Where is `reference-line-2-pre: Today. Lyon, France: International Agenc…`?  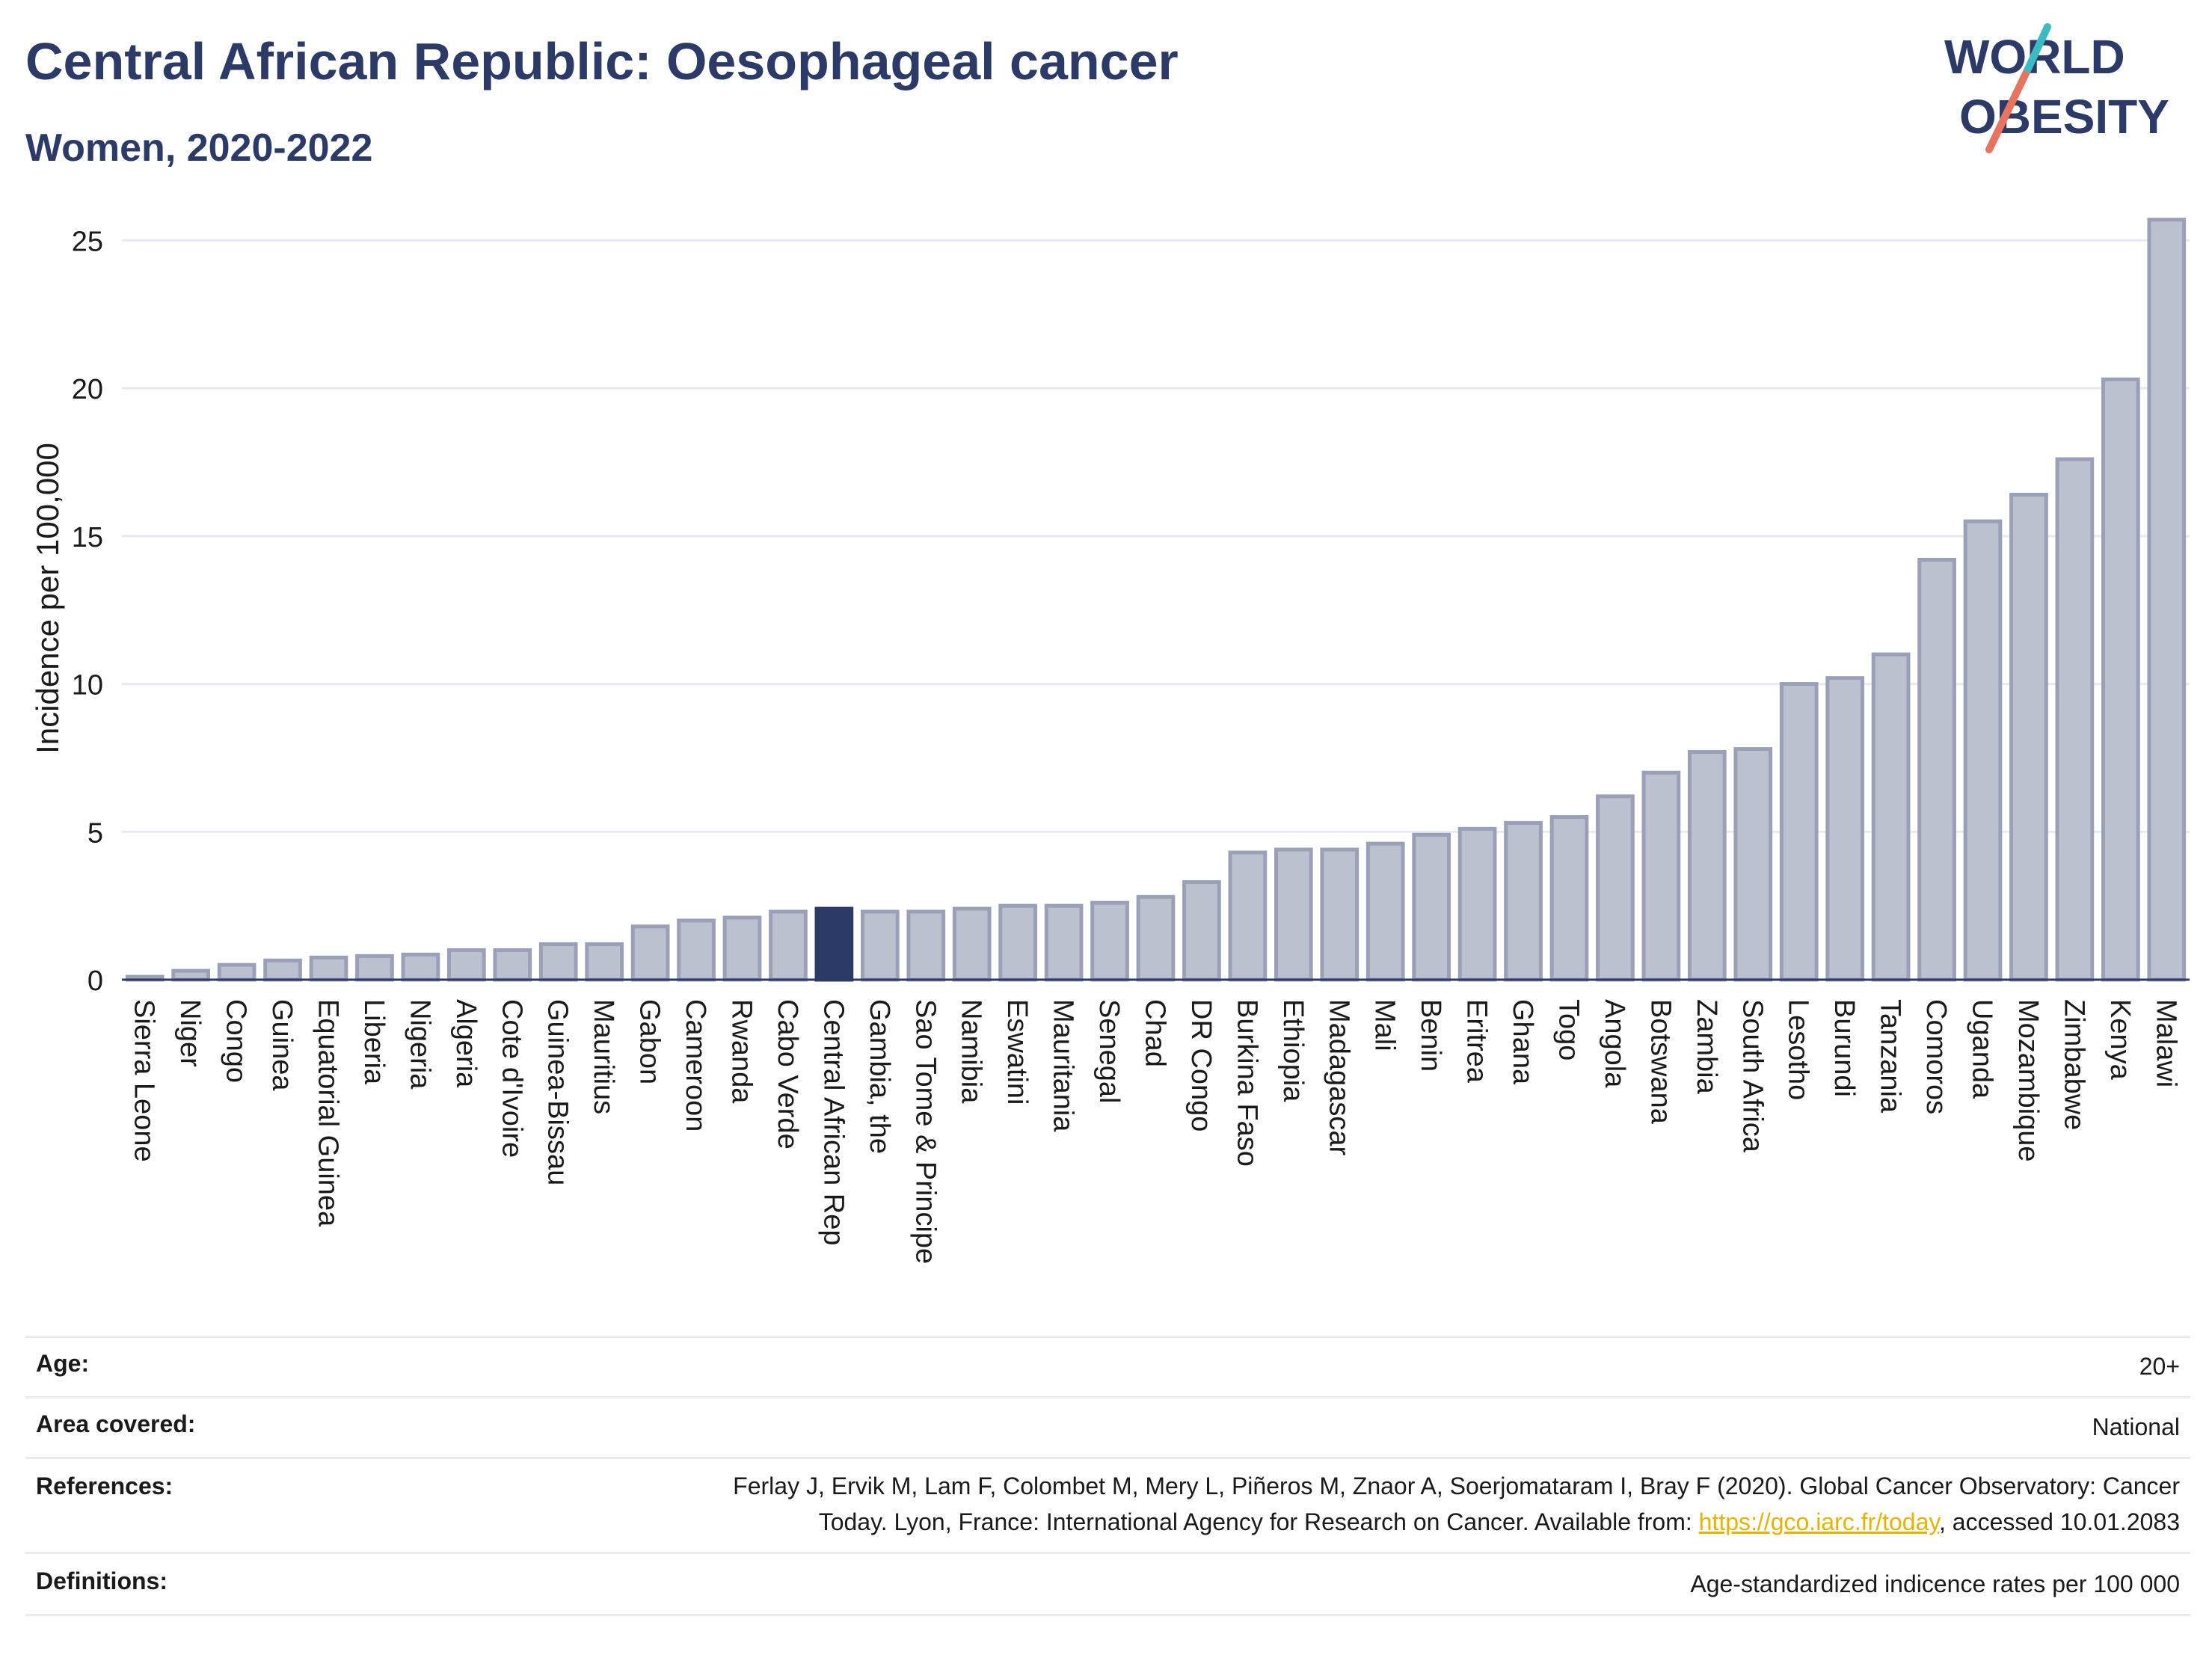
reference-line-2-pre: Today. Lyon, France: International Agenc… is located at coordinates (1258, 1521).